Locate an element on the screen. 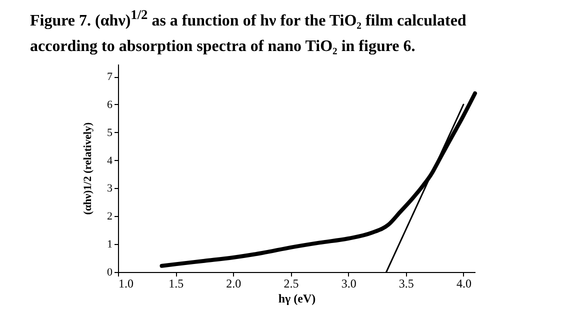 The height and width of the screenshot is (320, 567). y-tick-label: 7 is located at coordinates (110, 77).